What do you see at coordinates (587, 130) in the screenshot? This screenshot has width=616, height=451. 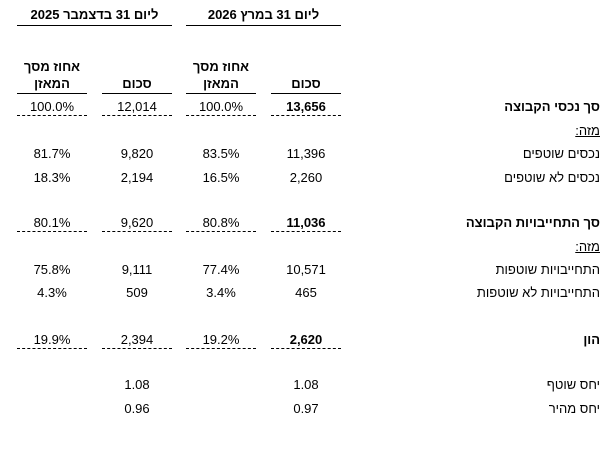 I see `row-label-assets-of-which: מזה:` at bounding box center [587, 130].